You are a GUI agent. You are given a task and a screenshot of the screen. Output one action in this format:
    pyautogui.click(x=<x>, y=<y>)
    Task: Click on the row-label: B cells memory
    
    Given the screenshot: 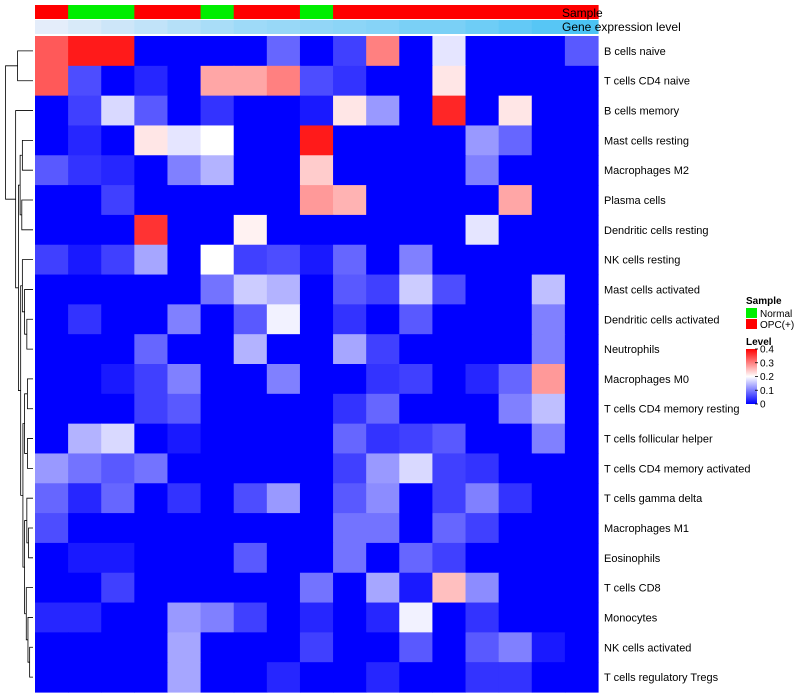 What is the action you would take?
    pyautogui.click(x=642, y=112)
    